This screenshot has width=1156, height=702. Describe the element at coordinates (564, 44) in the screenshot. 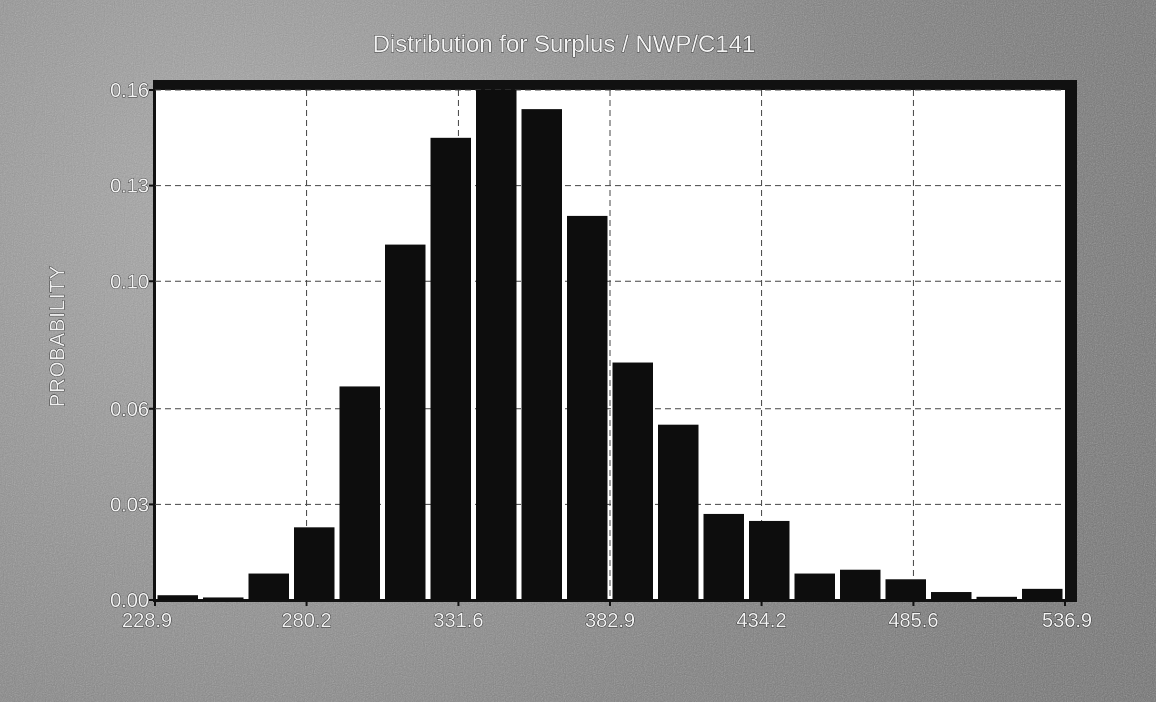

I see `chart-title: Distribution for Surplus / NWP/C141` at that location.